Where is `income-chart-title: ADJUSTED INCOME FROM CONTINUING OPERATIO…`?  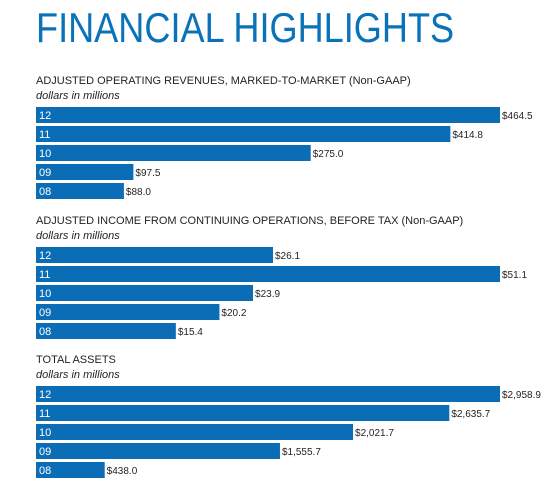
income-chart-title: ADJUSTED INCOME FROM CONTINUING OPERATIO… is located at coordinates (250, 221).